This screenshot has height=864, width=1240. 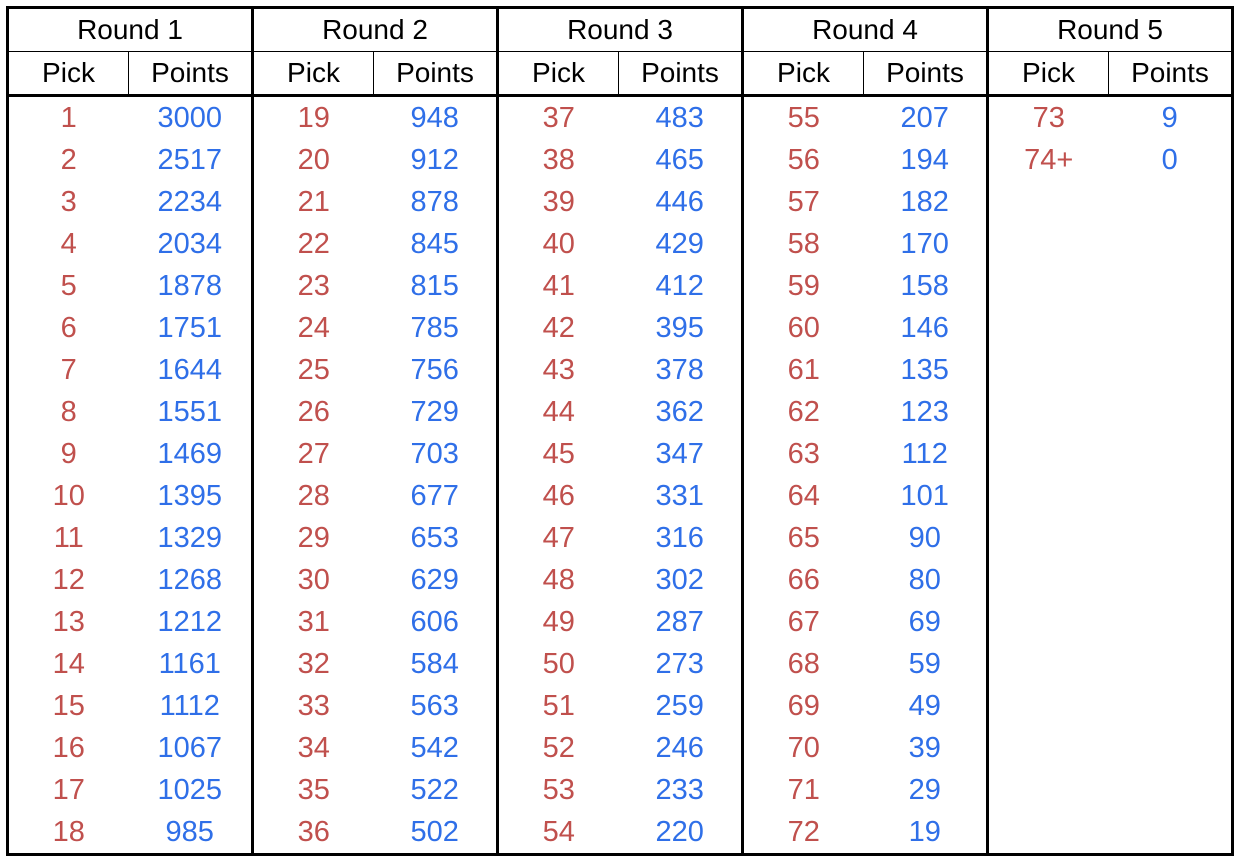 What do you see at coordinates (558, 285) in the screenshot?
I see `pick-cell: 41` at bounding box center [558, 285].